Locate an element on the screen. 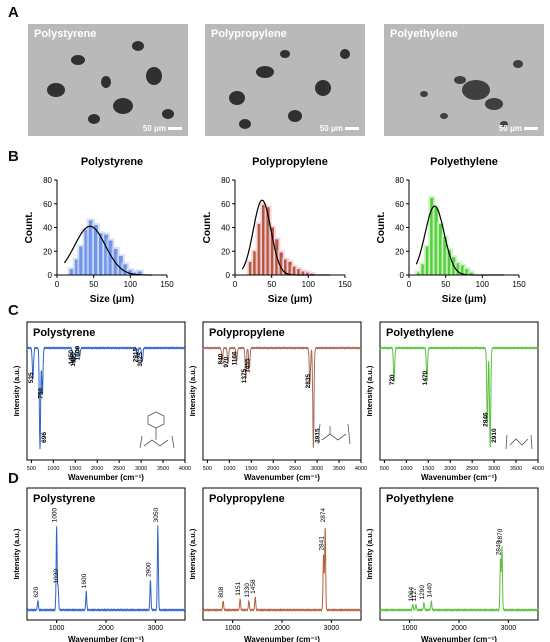 This screenshot has height=642, width=550. peak-label: 1600 is located at coordinates (84, 580).